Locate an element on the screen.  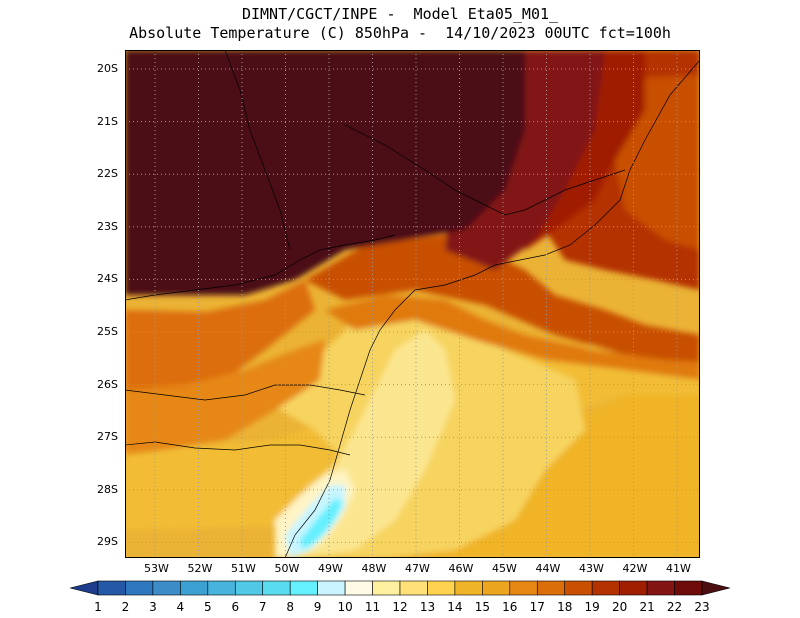
colorbar-tick-label: 8 is located at coordinates (290, 607).